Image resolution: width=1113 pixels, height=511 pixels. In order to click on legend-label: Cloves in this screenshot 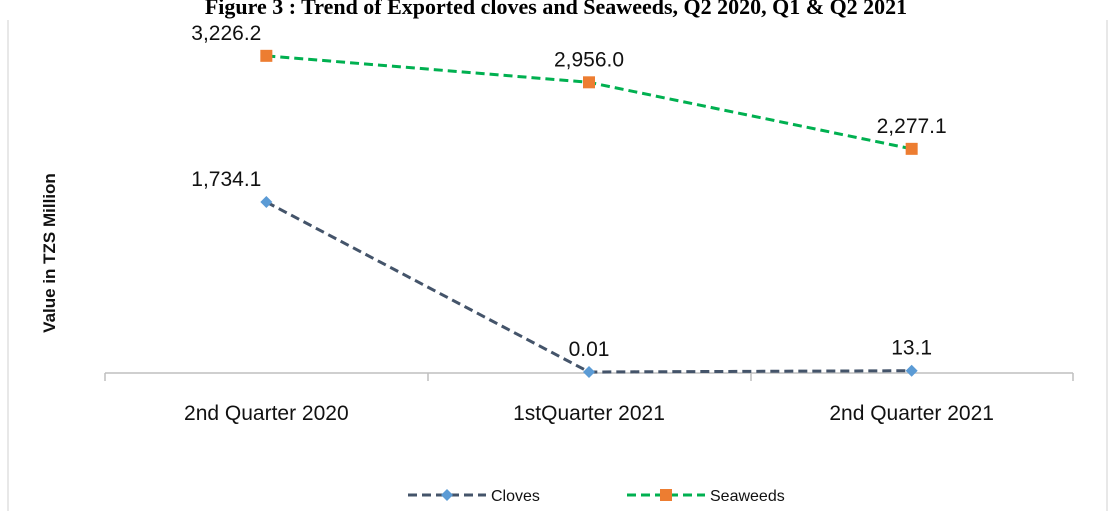, I will do `click(515, 496)`.